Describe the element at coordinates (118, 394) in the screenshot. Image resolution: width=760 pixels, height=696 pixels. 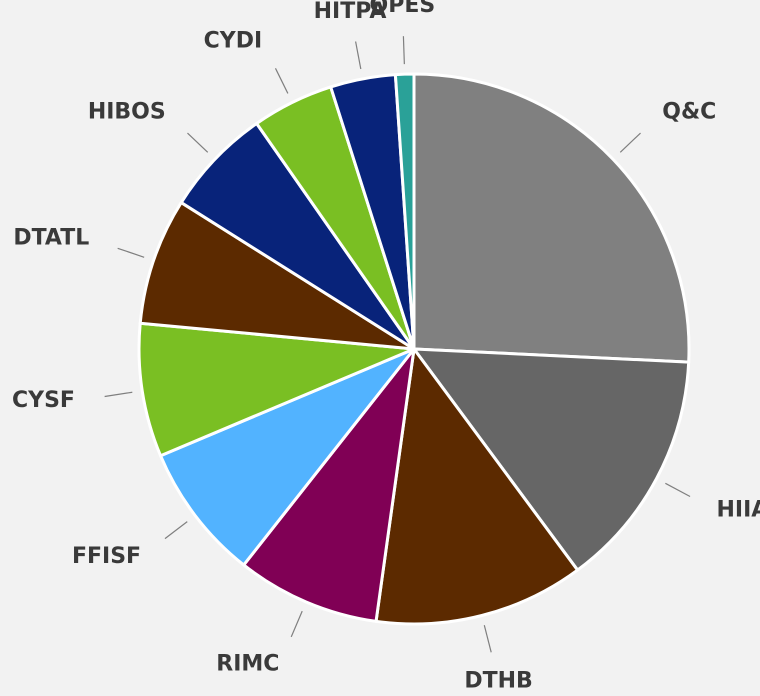
I see `leader-line-cysf` at that location.